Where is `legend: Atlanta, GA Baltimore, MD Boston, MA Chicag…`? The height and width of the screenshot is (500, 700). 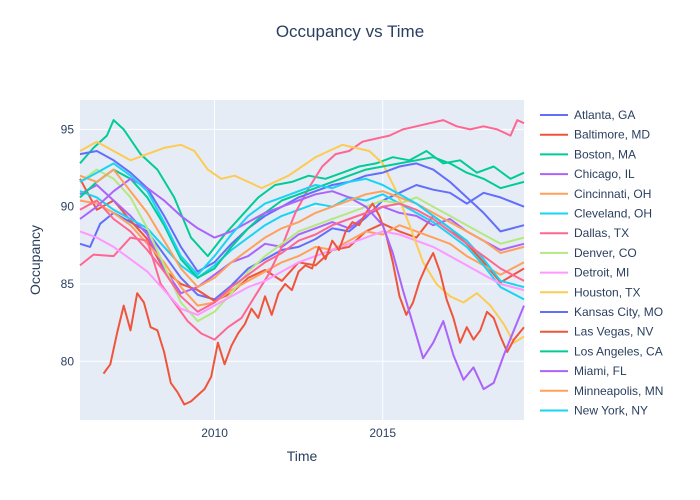 legend: Atlanta, GA Baltimore, MD Boston, MA Chicag… is located at coordinates (601, 263).